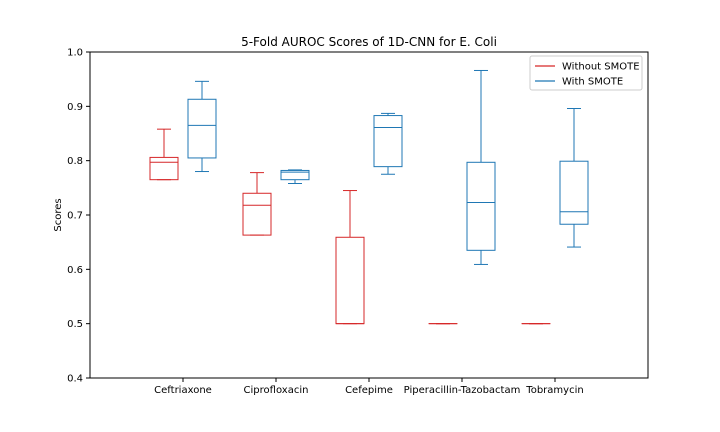 The height and width of the screenshot is (432, 720). I want to click on y-tick-label-0: 0.4, so click(75, 379).